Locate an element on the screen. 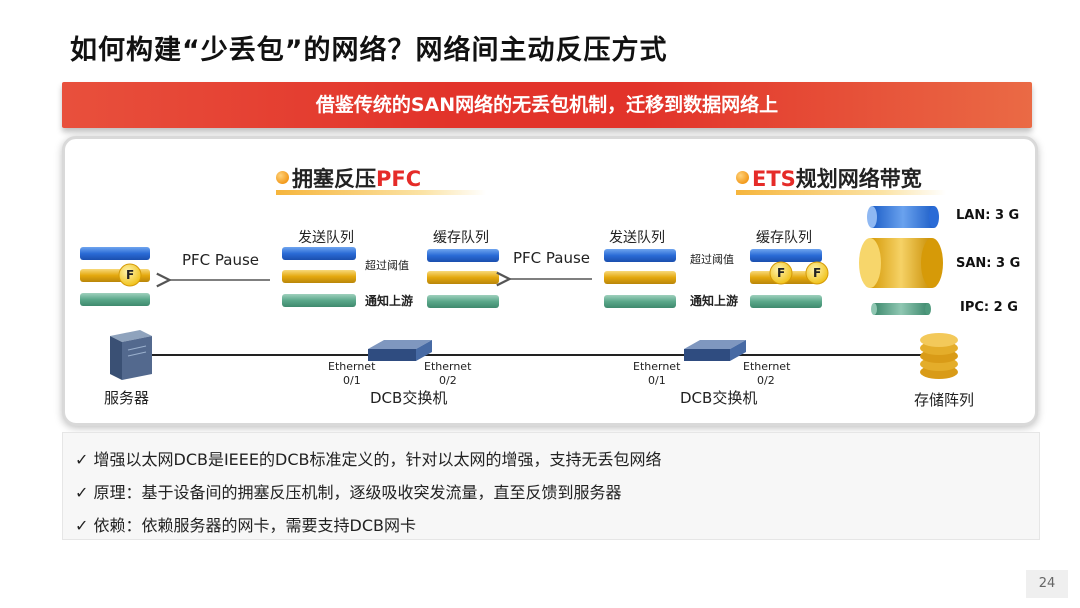 The height and width of the screenshot is (608, 1080). ets-section-title: ETS规划网络带宽 is located at coordinates (829, 178).